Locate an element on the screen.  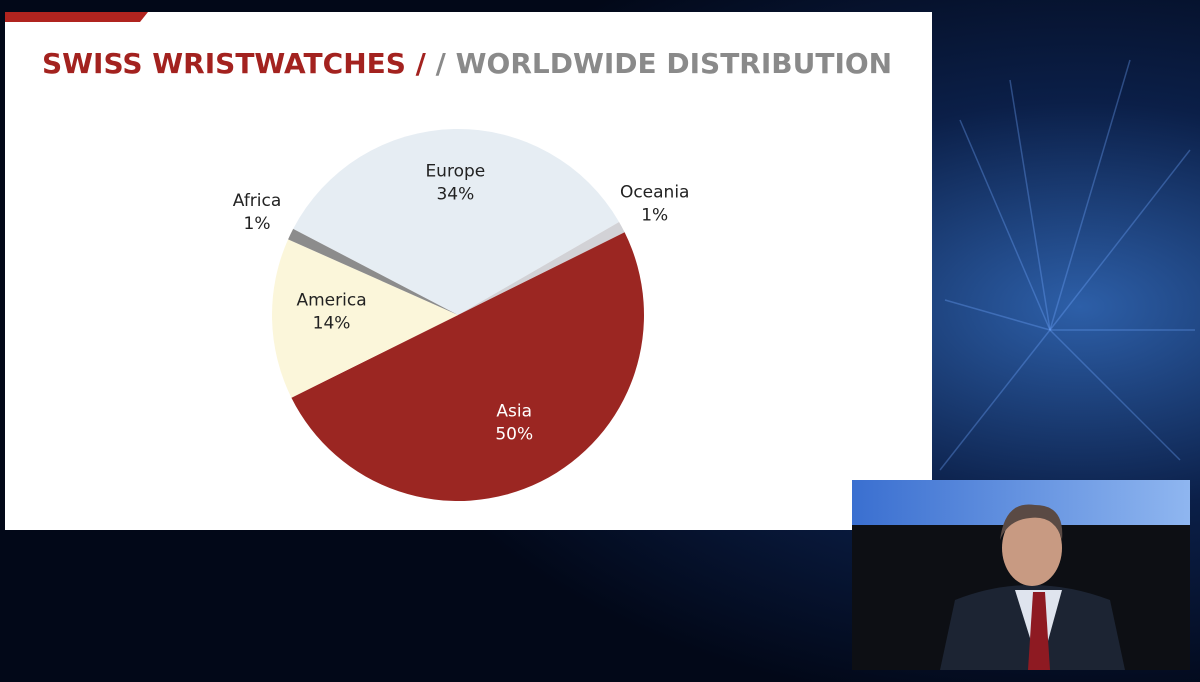
slice-category: Europe is located at coordinates (455, 172).